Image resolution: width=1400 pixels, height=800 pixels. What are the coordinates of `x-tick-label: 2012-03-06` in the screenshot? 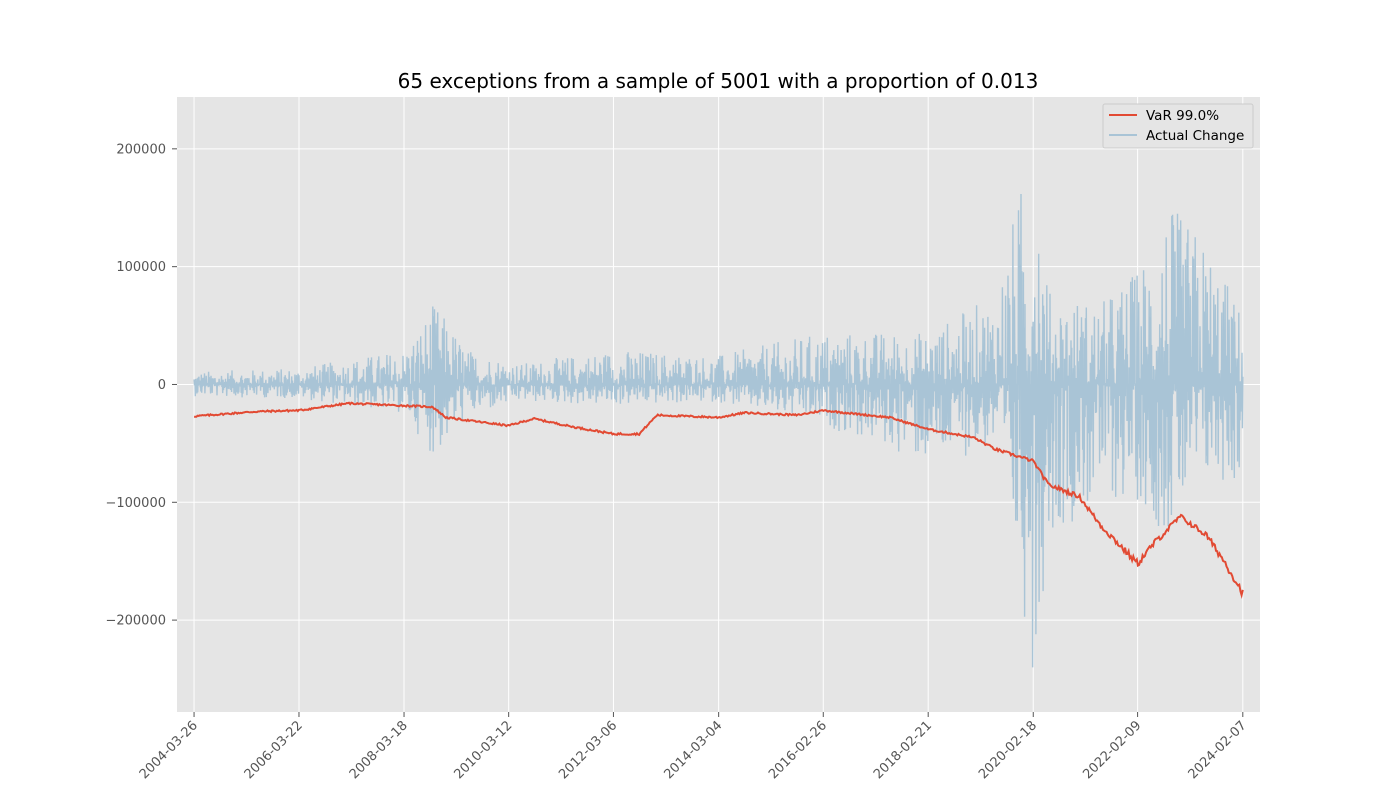 It's located at (588, 750).